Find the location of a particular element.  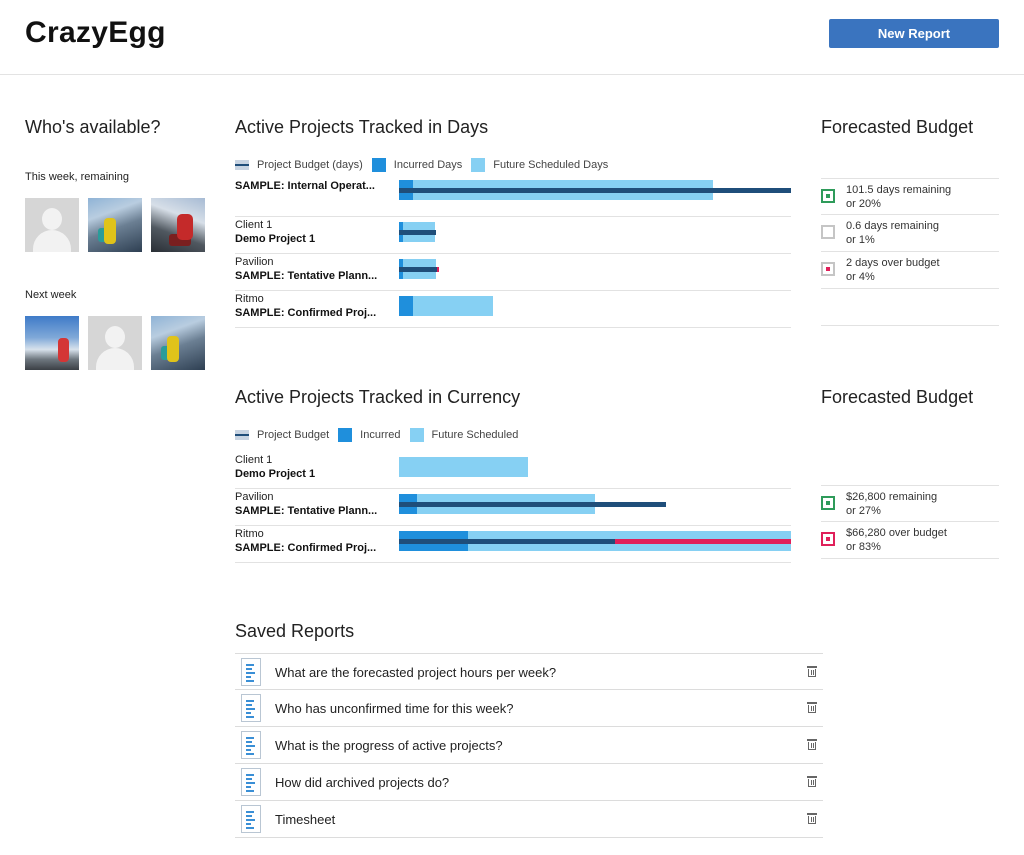

saved-report-label: How did archived projects do? is located at coordinates (362, 782).